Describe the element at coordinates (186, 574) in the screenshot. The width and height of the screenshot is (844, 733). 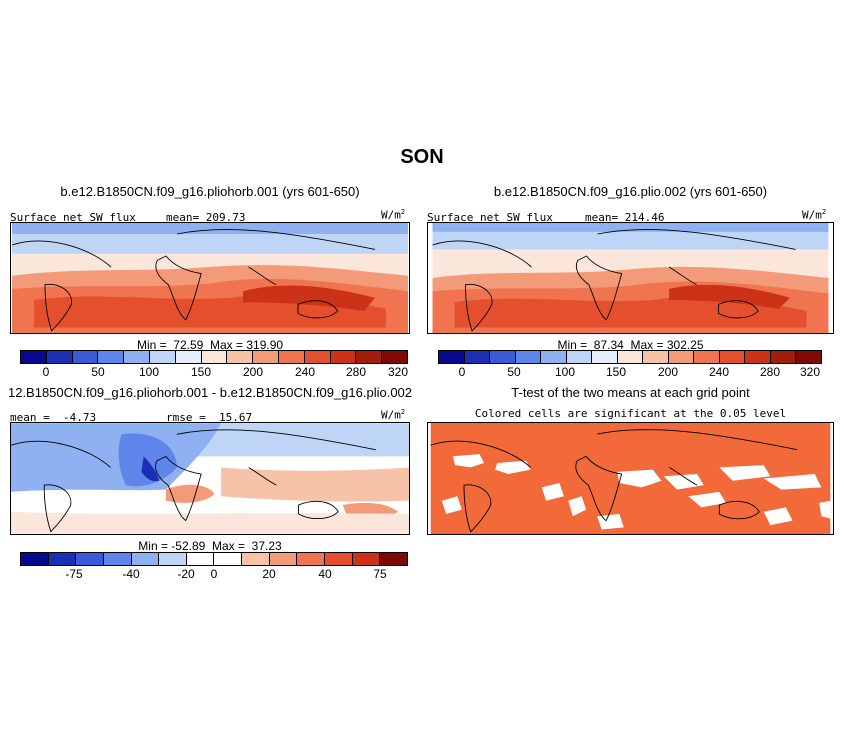
I see `panel3-tick: -20` at that location.